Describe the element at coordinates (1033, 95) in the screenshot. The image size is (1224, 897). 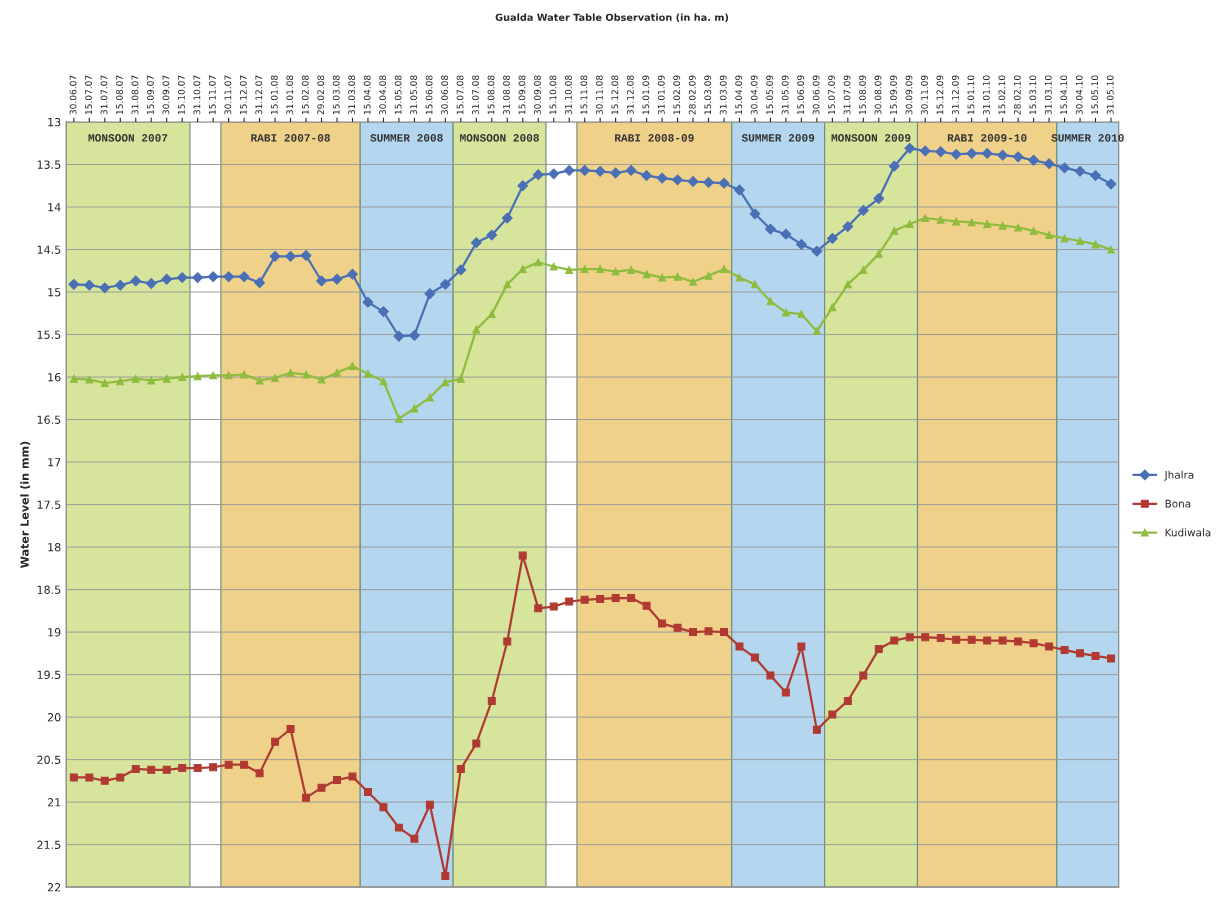
I see `x-tick-label: 15.03.10` at that location.